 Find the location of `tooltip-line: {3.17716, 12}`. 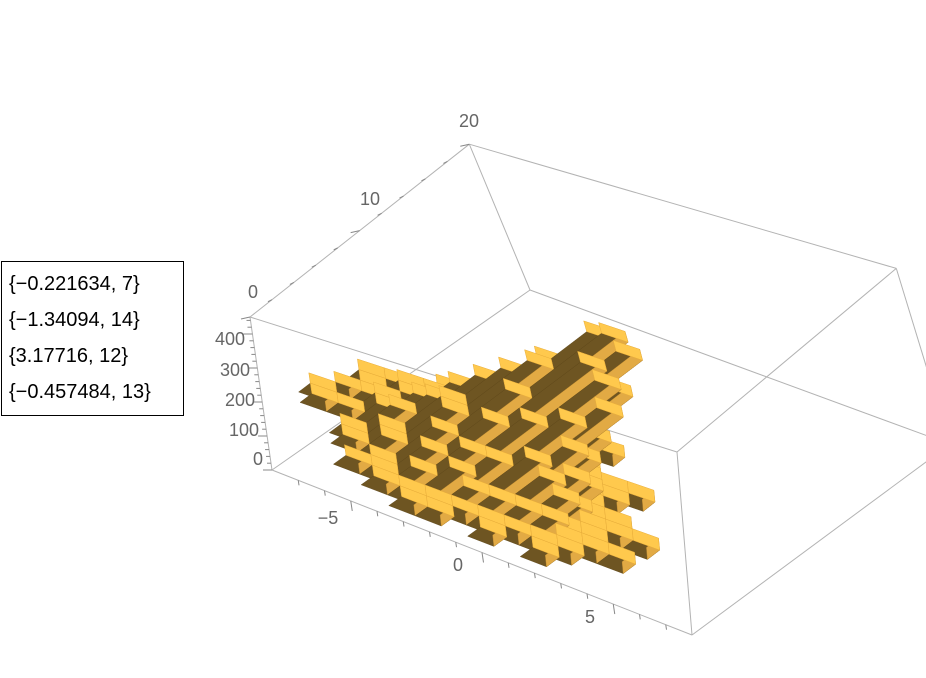

tooltip-line: {3.17716, 12} is located at coordinates (69, 356).